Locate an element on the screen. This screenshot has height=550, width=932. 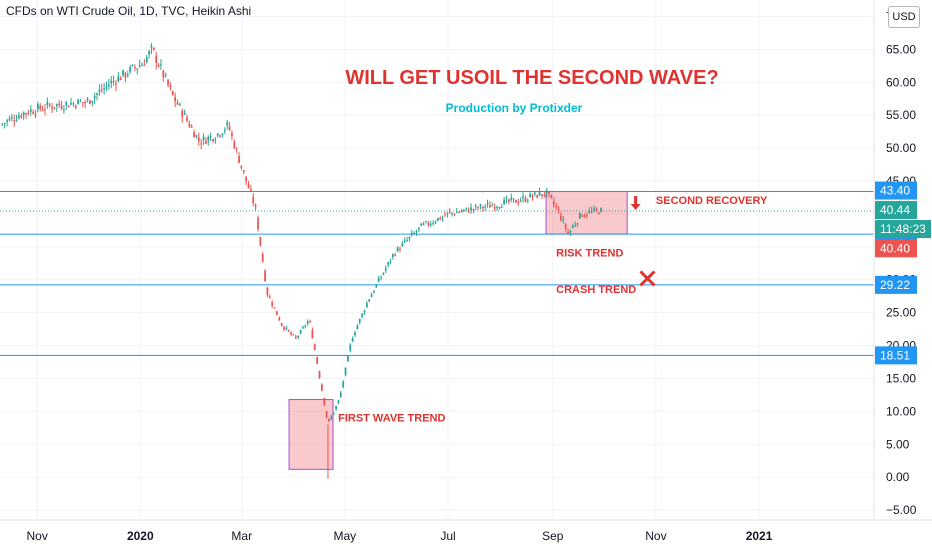
cross-icon is located at coordinates (647, 278).